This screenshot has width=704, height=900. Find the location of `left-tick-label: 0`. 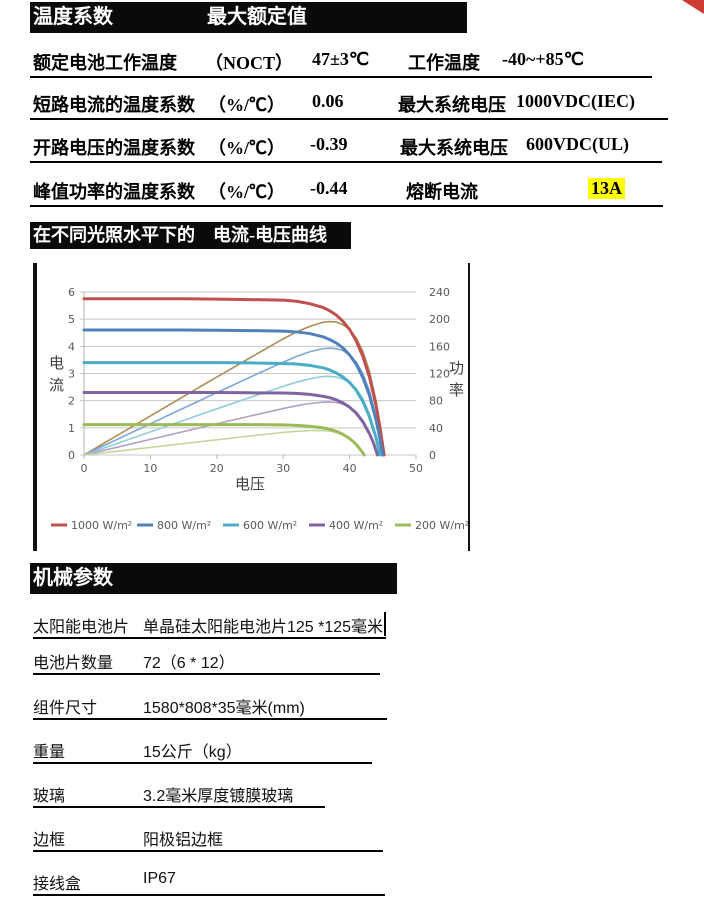

left-tick-label: 0 is located at coordinates (71, 455).